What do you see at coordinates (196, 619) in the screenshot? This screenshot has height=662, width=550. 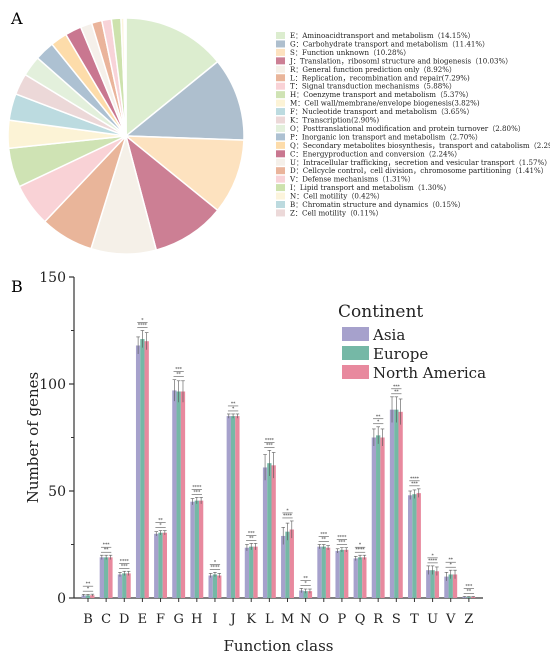 I see `x-tick-label-h: H` at bounding box center [196, 619].